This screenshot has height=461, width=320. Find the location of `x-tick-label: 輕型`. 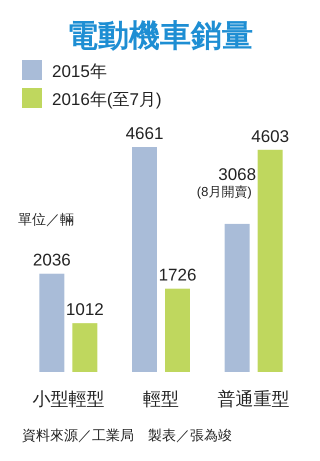

x-tick-label: 輕型 is located at coordinates (161, 399).